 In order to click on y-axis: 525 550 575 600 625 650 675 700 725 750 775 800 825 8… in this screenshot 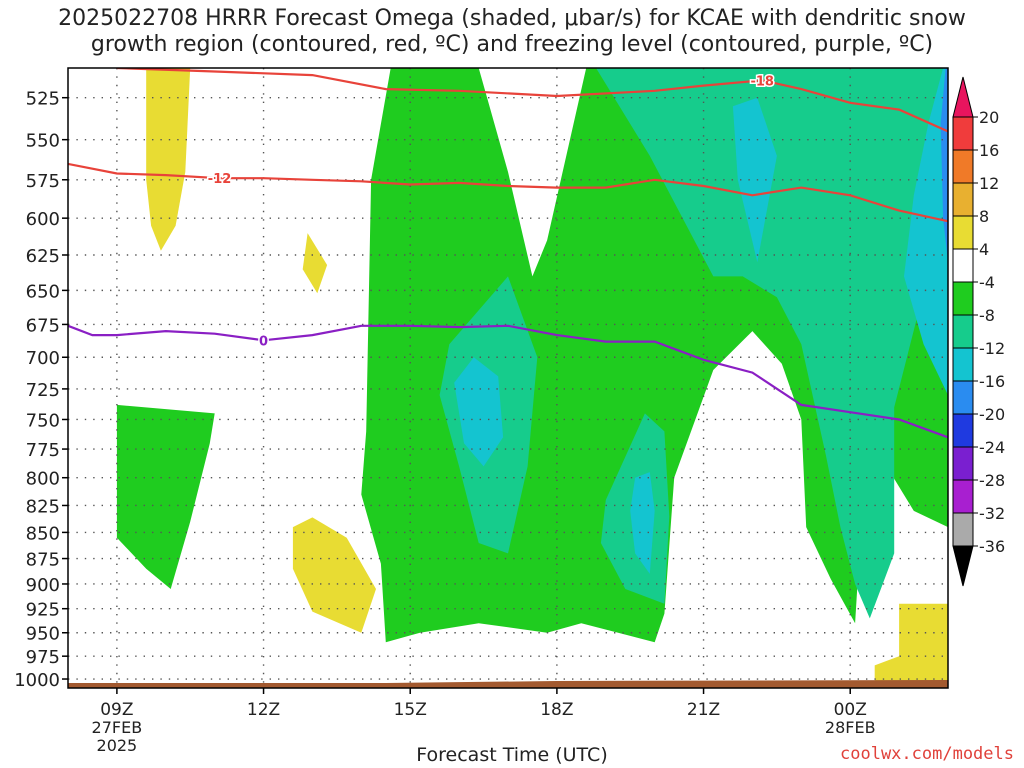, I will do `click(41, 390)`.